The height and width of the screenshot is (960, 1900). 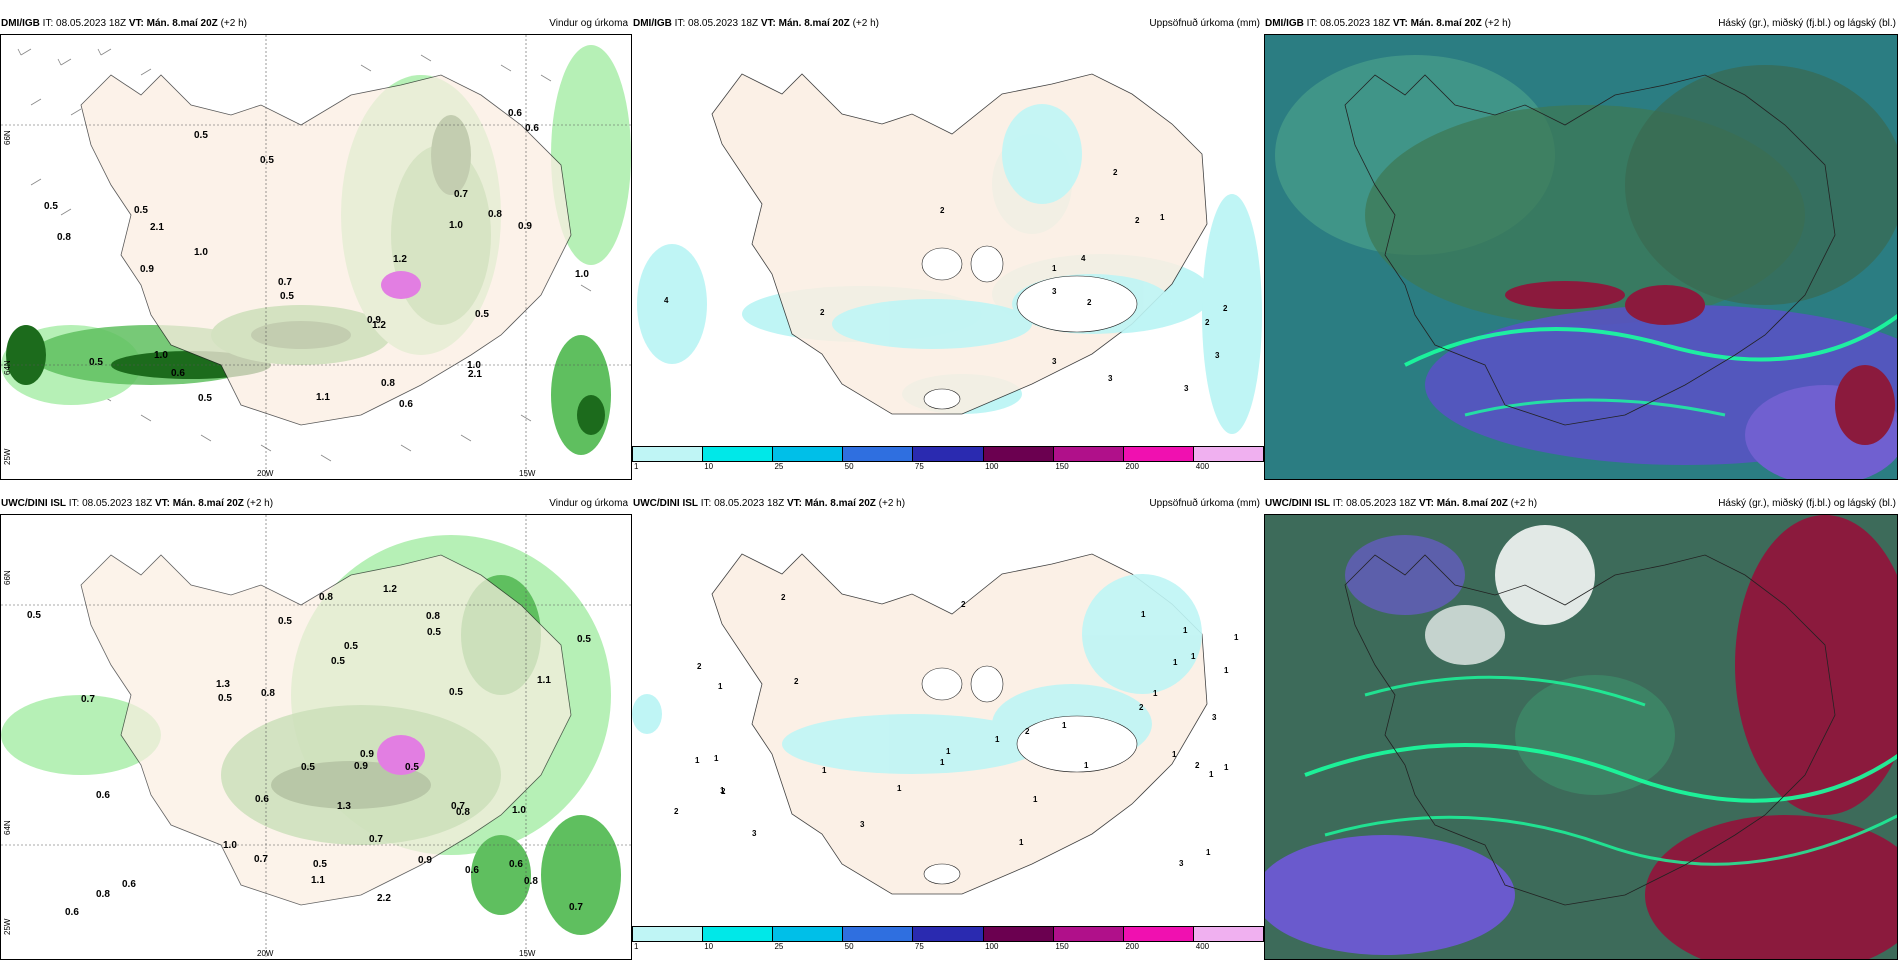 I want to click on legend-bar, so click(x=948, y=454).